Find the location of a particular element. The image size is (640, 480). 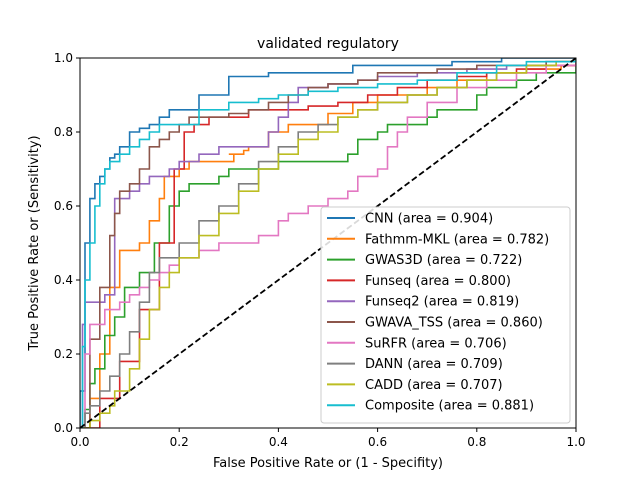

y-tick-label: 0.0 is located at coordinates (63, 428).